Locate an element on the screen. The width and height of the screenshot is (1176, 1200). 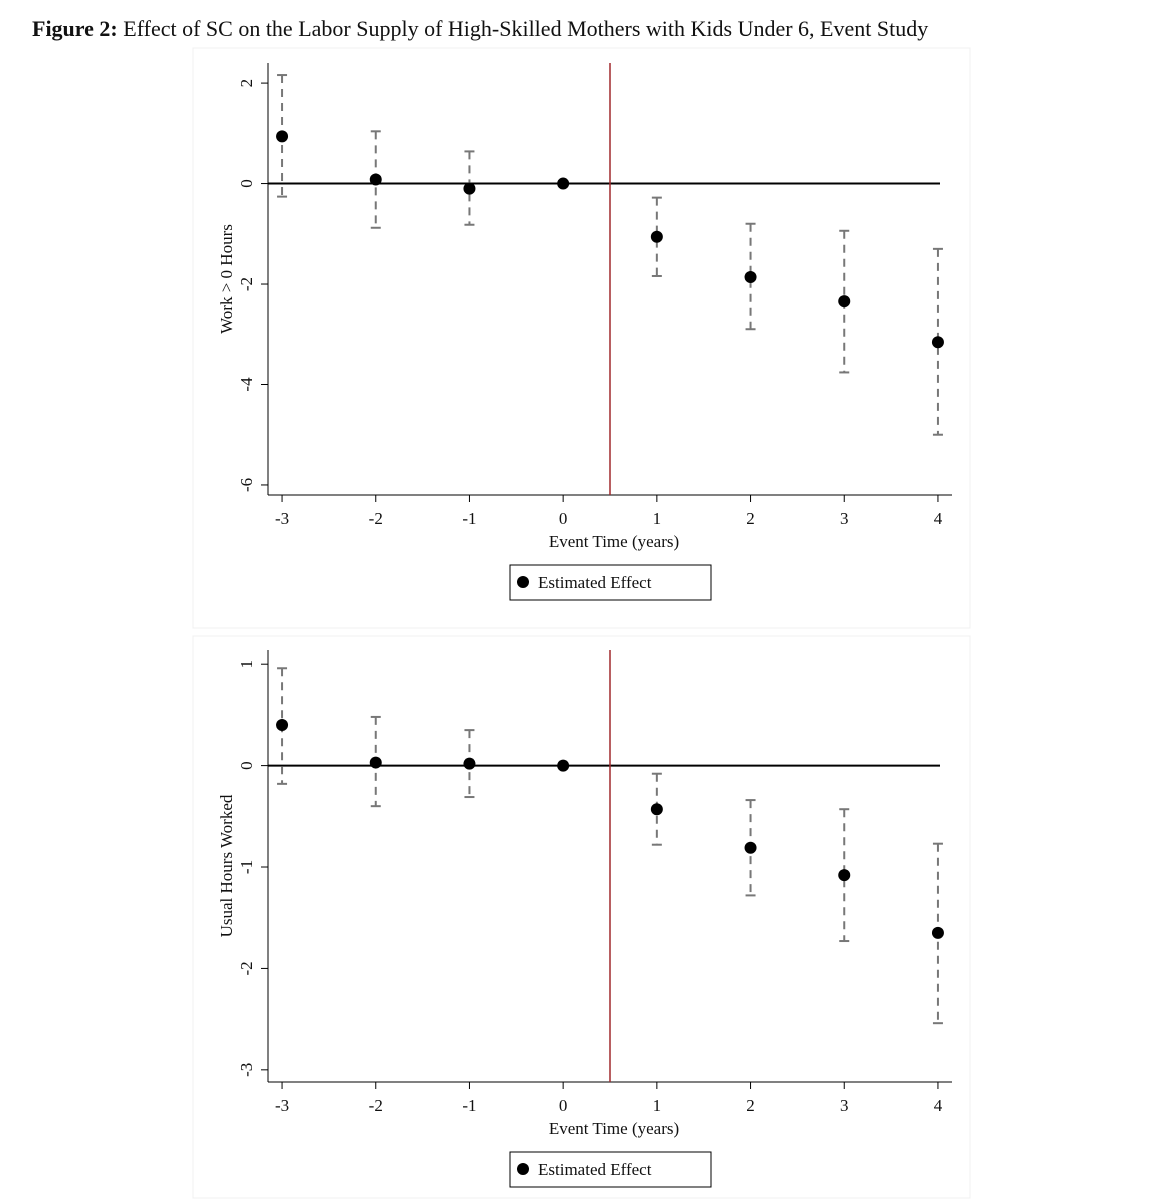
y-tick-label: -4 is located at coordinates (246, 384).